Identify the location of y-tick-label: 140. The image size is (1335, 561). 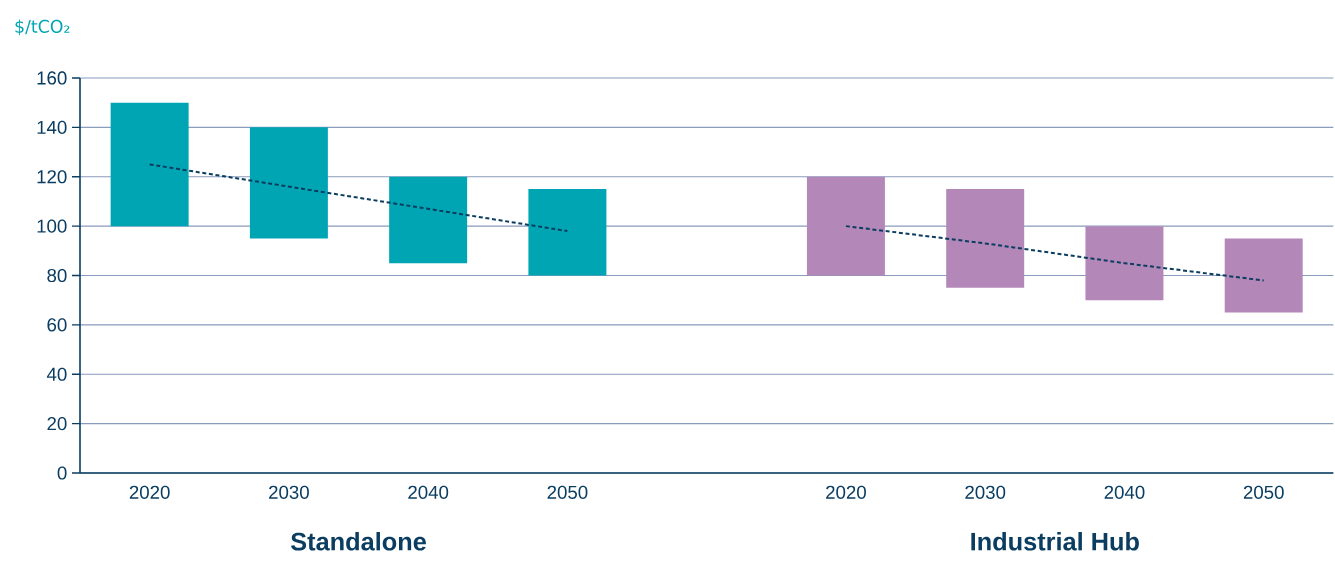
(52, 127).